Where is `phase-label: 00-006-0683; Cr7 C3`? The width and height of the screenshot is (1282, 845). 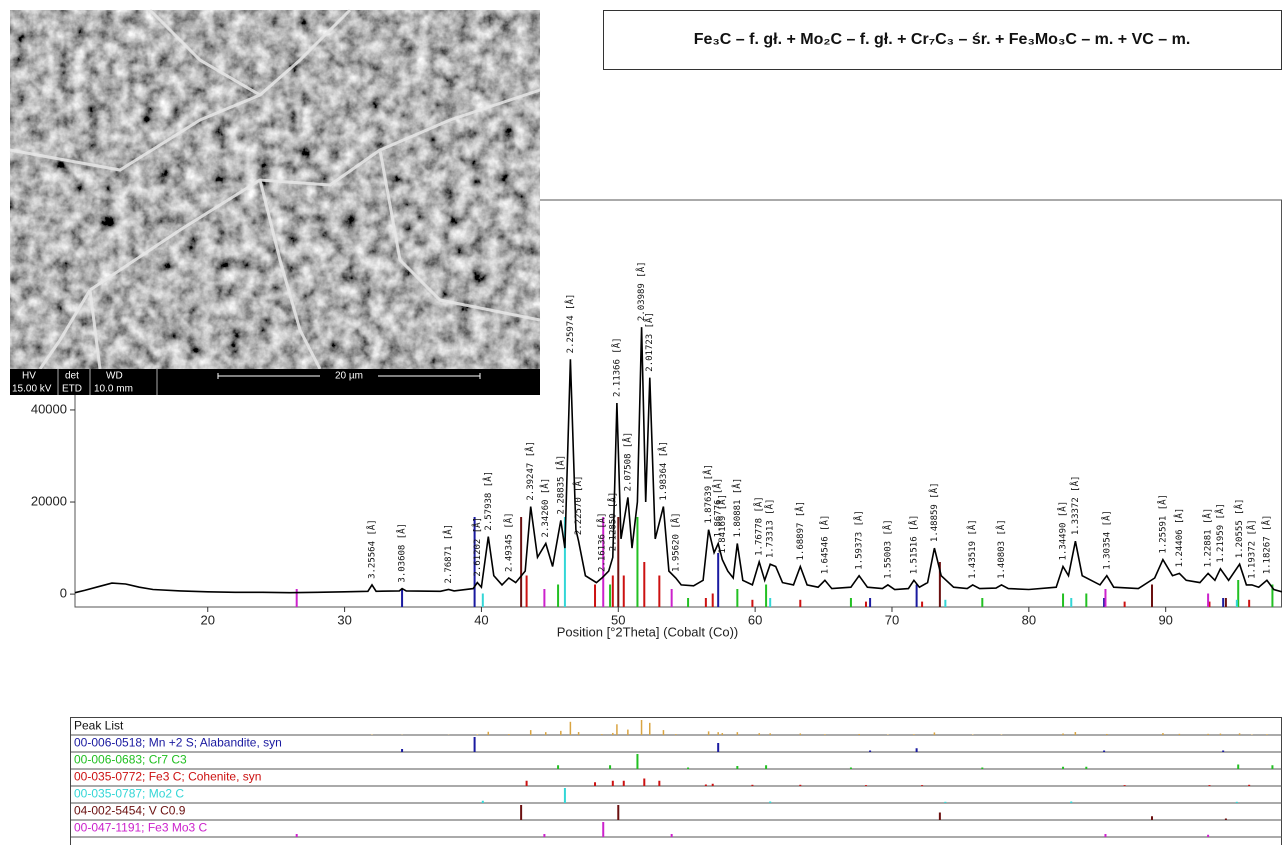
phase-label: 00-006-0683; Cr7 C3 is located at coordinates (130, 760).